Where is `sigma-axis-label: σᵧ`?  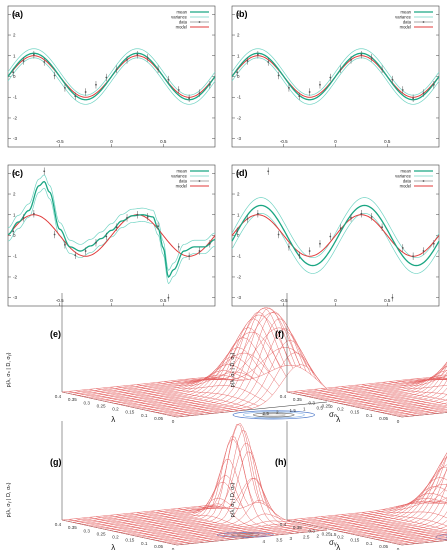 sigma-axis-label: σᵧ is located at coordinates (333, 542).